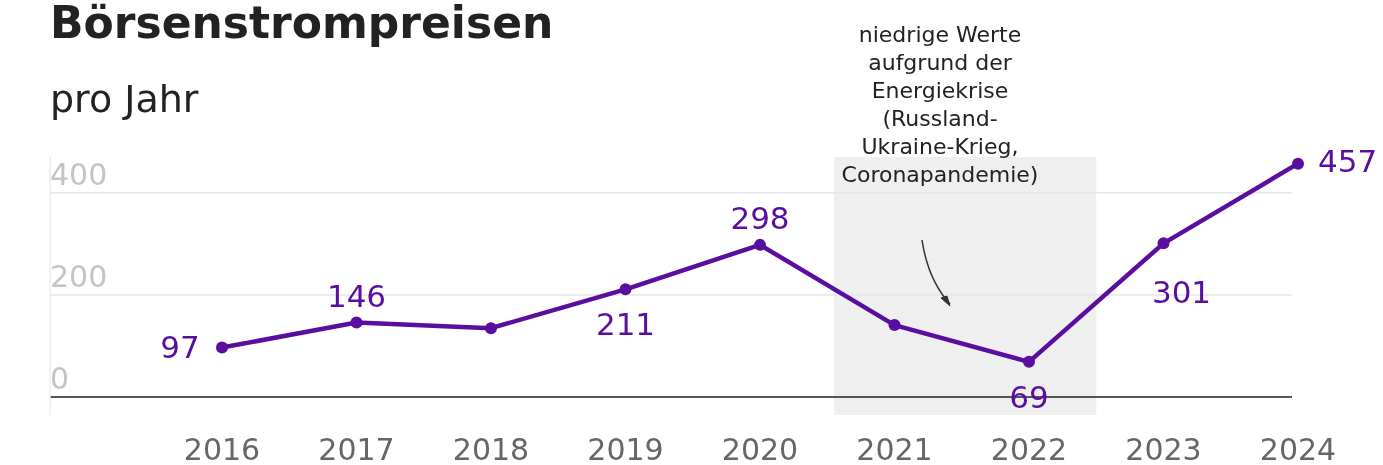 The width and height of the screenshot is (1383, 465). Describe the element at coordinates (180, 346) in the screenshot. I see `data-label: 97` at that location.